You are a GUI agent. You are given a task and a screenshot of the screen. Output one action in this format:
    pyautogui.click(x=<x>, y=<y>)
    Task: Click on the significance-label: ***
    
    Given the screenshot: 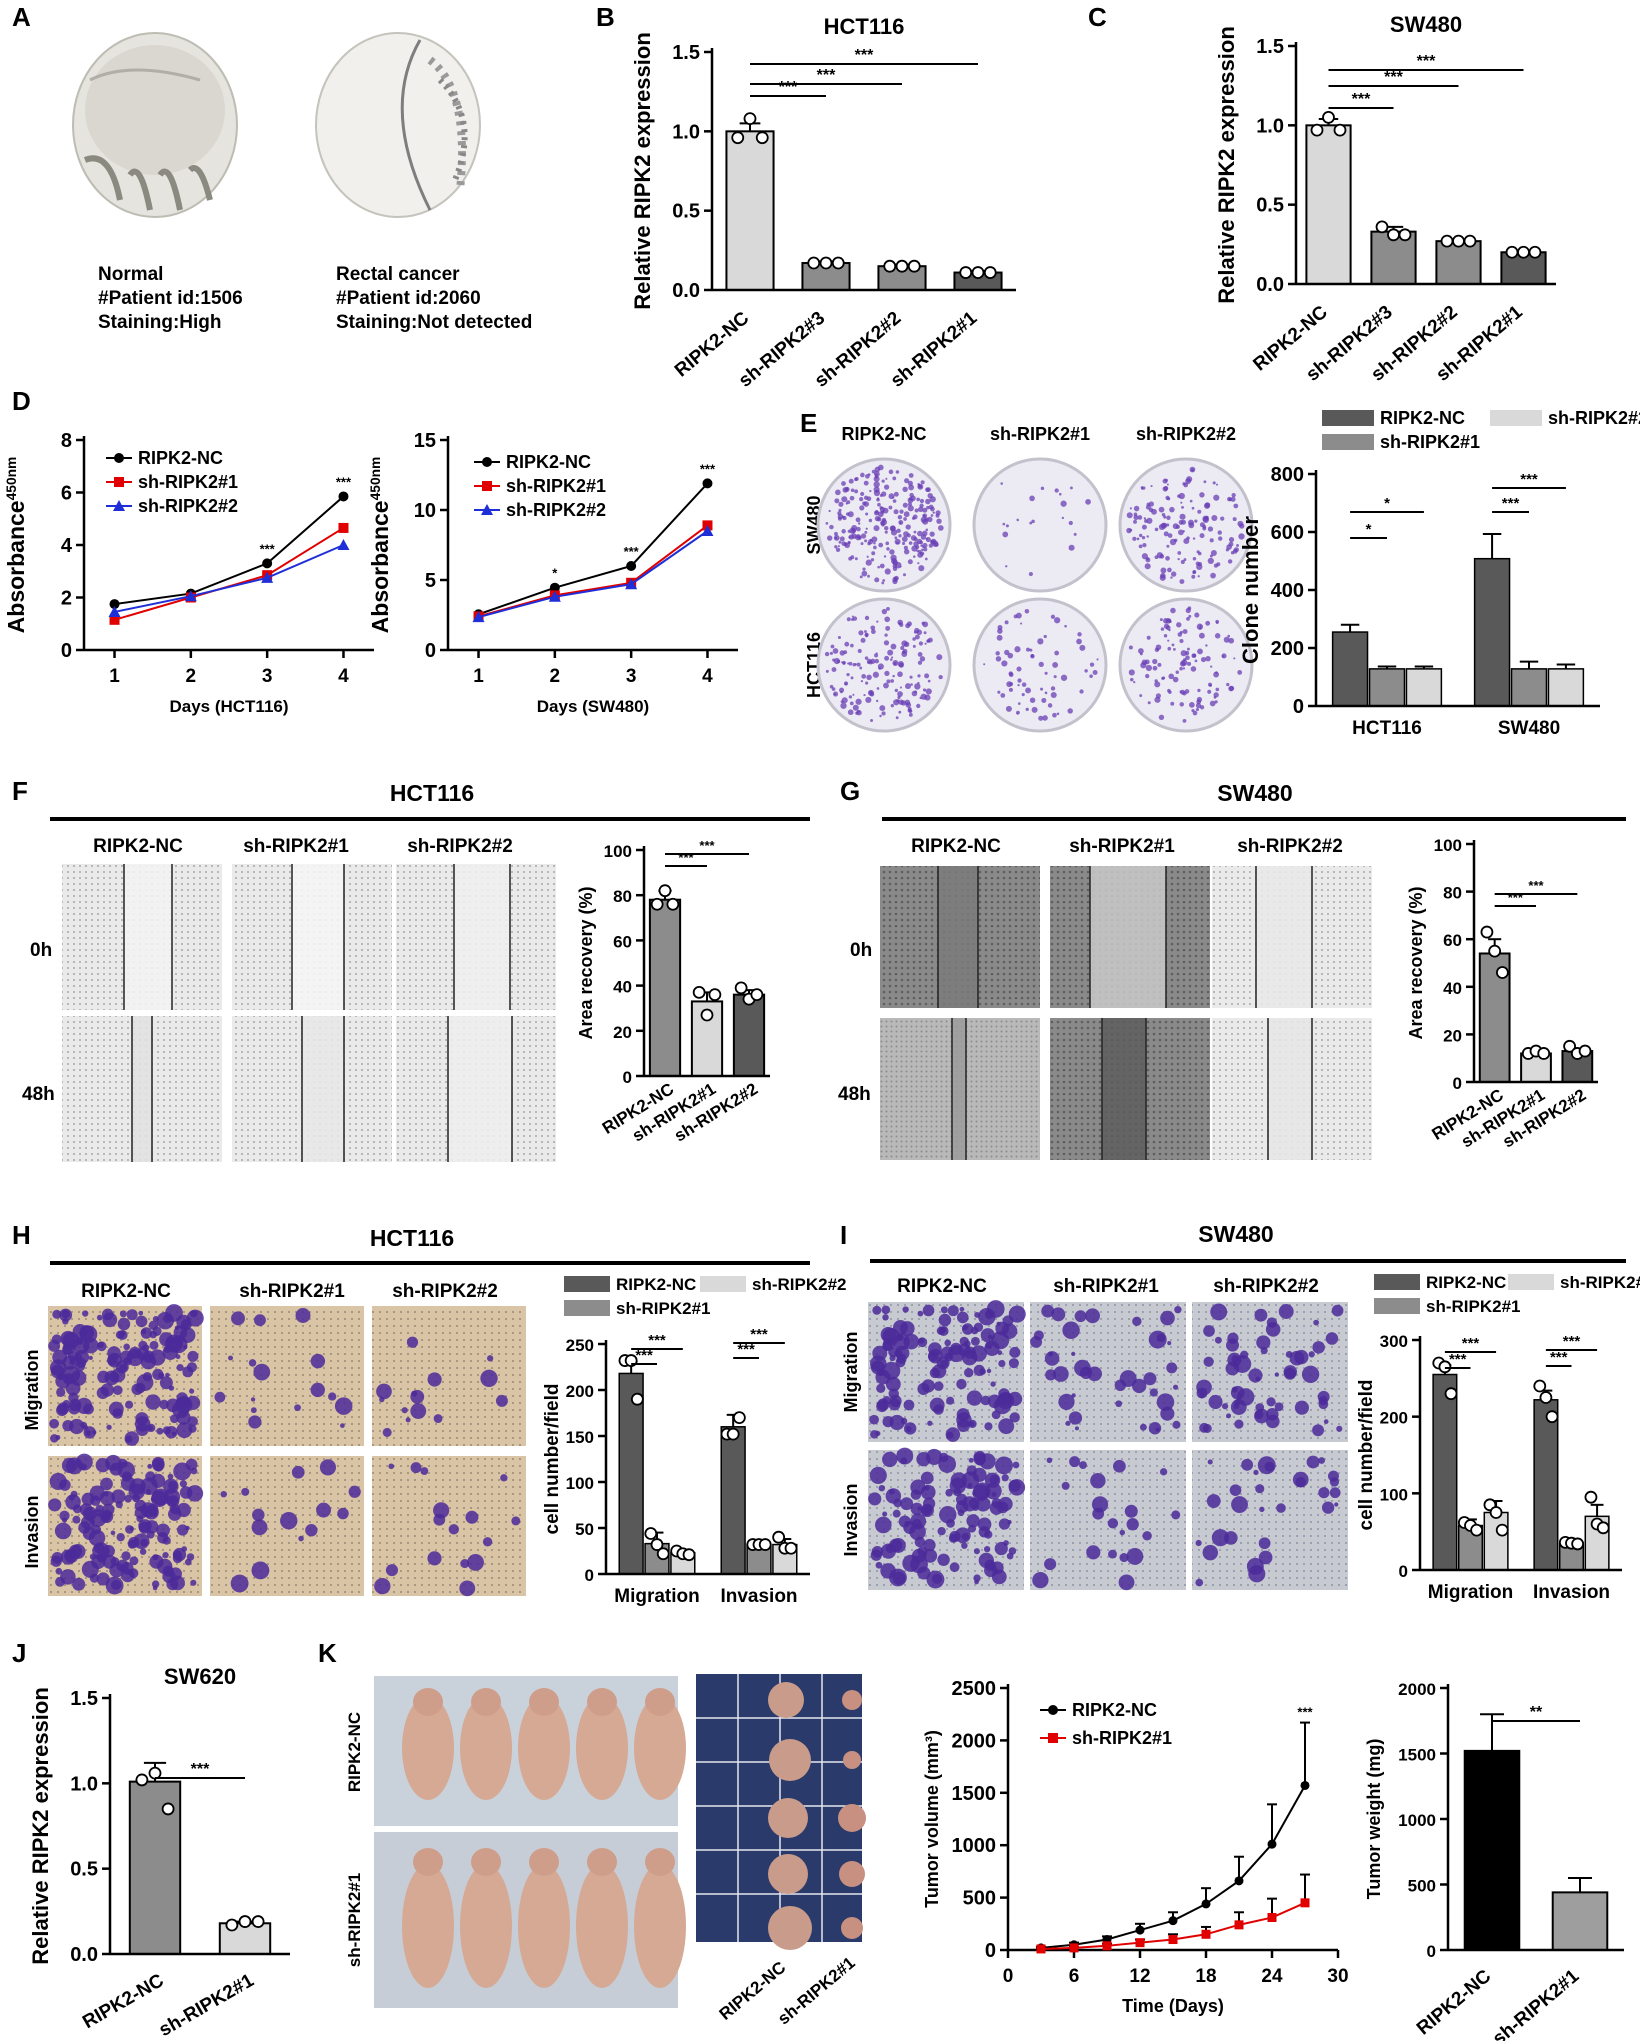 What is the action you would take?
    pyautogui.click(x=657, y=1340)
    